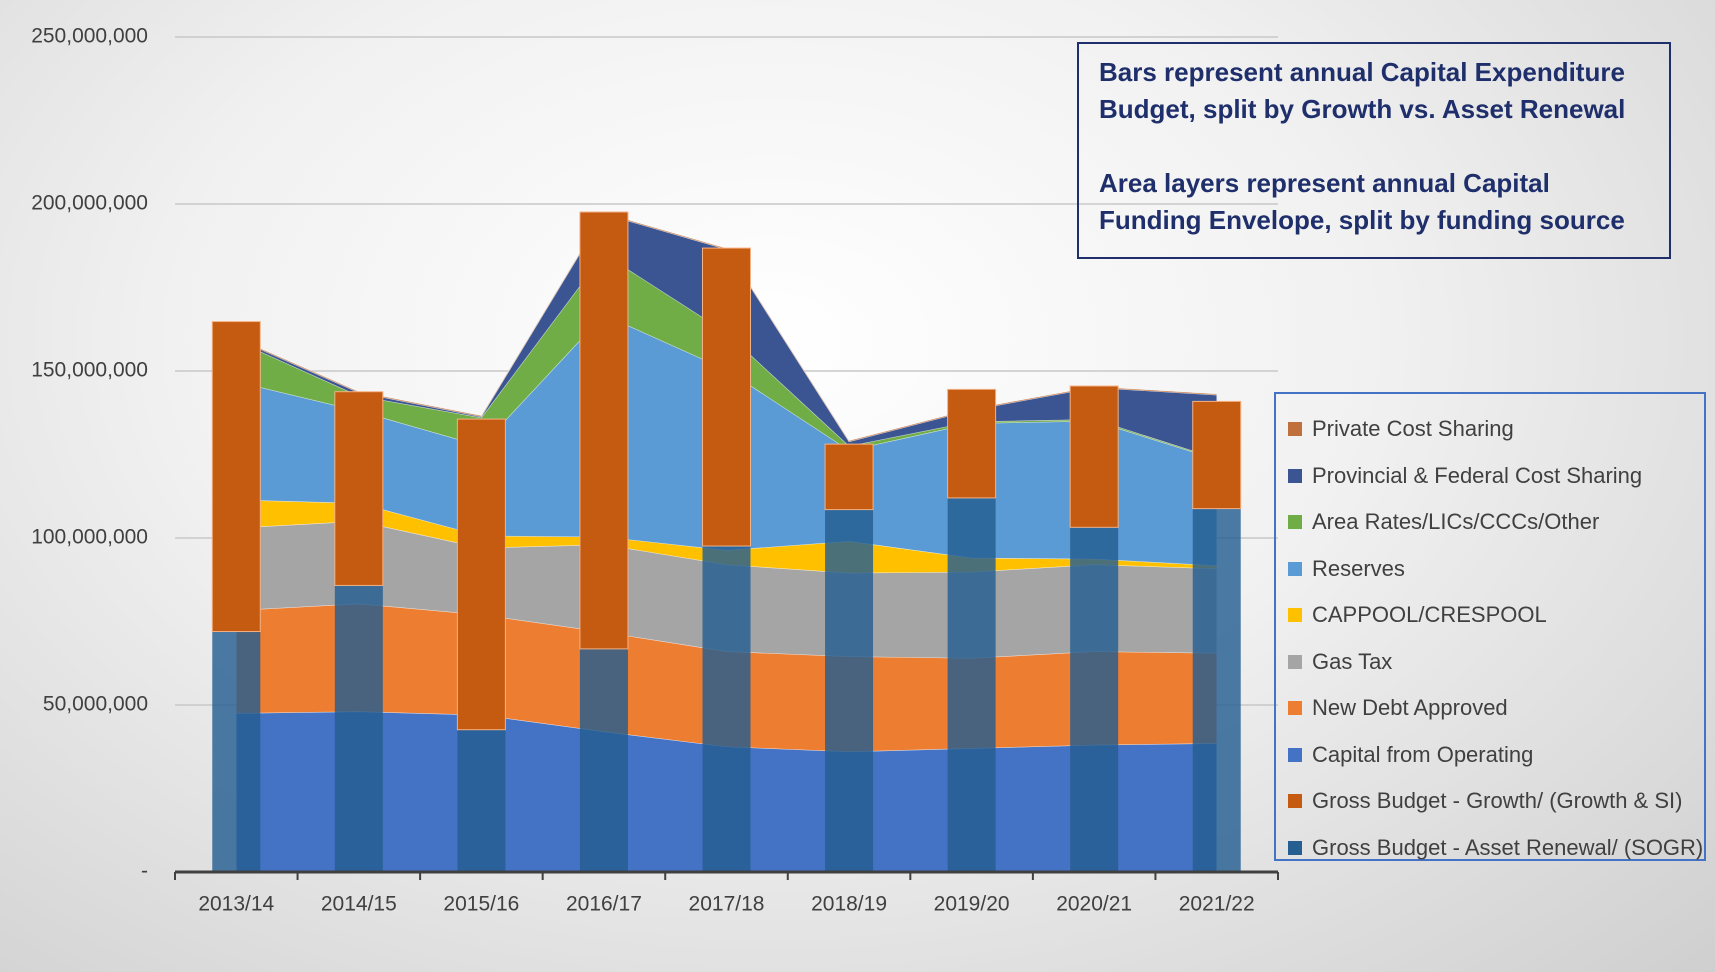 The height and width of the screenshot is (972, 1715). Describe the element at coordinates (849, 904) in the screenshot. I see `x-tick-label: 2018/19` at that location.